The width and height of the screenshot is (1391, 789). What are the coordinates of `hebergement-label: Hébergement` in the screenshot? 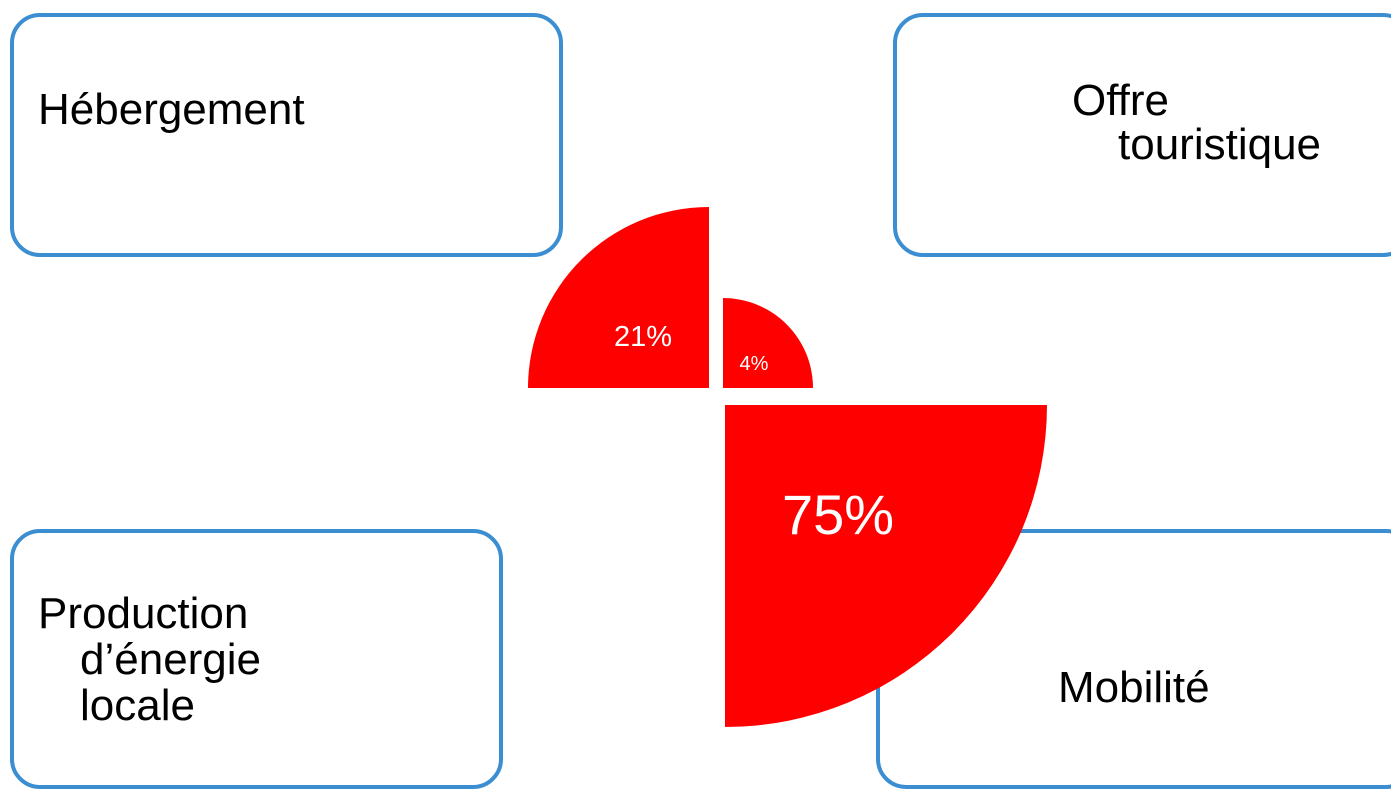 It's located at (171, 109).